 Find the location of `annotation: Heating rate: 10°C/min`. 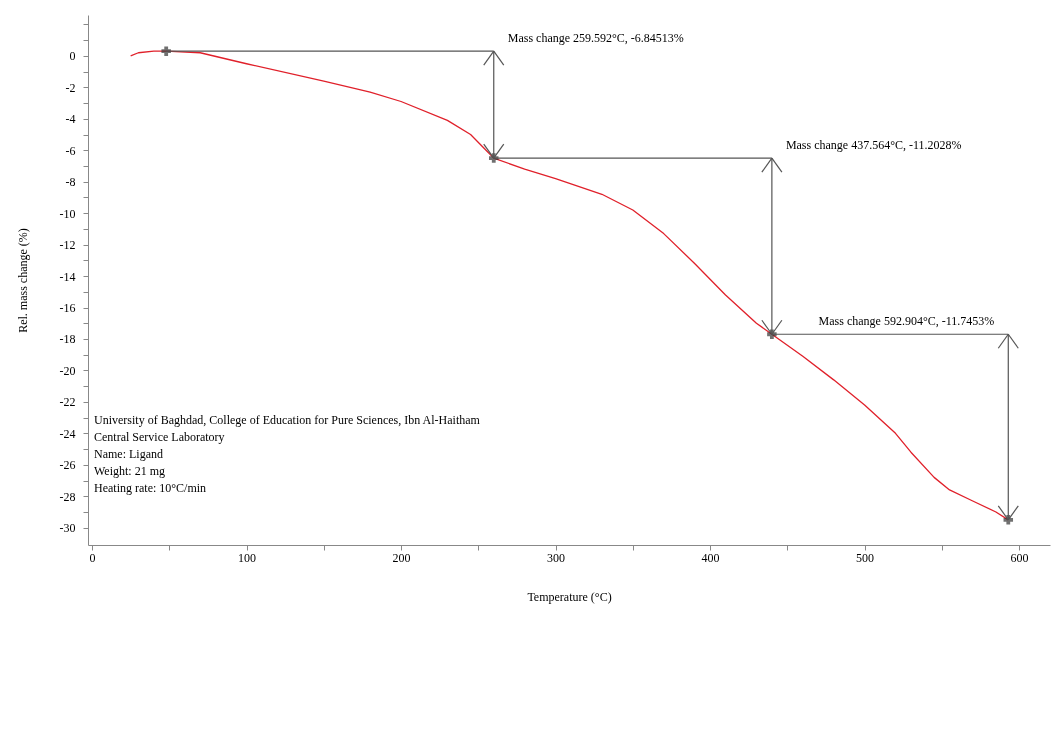

annotation: Heating rate: 10°C/min is located at coordinates (150, 488).